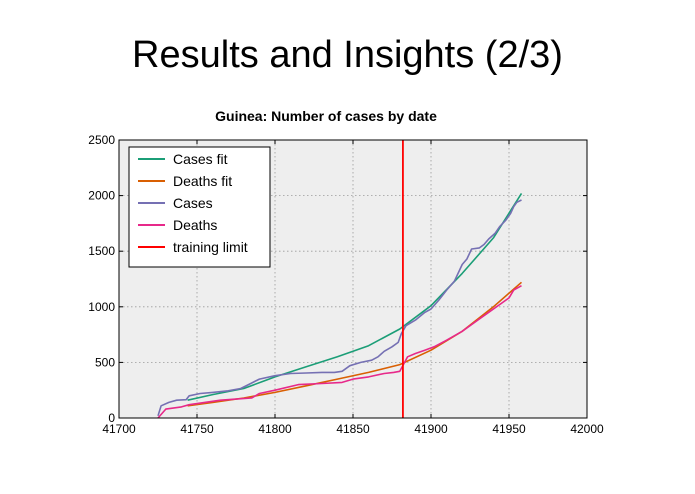 The width and height of the screenshot is (695, 494). What do you see at coordinates (197, 429) in the screenshot?
I see `x-tick-label: 41750` at bounding box center [197, 429].